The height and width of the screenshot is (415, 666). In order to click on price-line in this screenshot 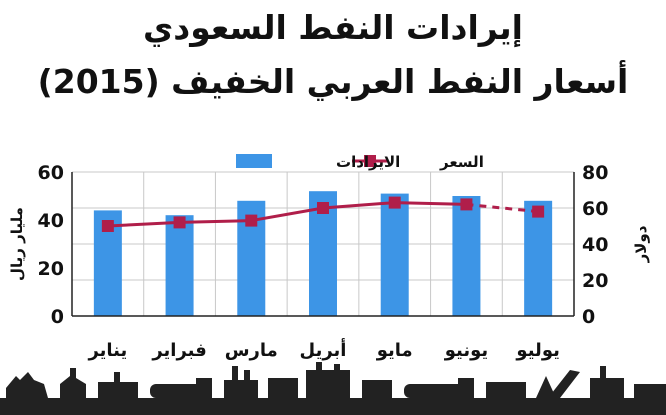, I will do `click(287, 214)`.